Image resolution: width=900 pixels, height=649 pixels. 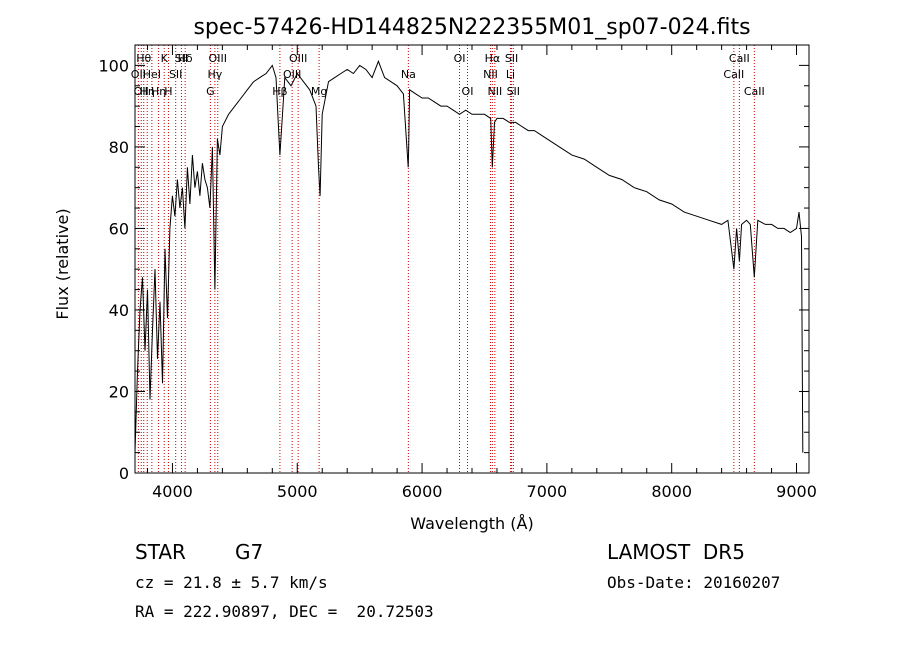 I want to click on x-tick-label: 9000, so click(x=796, y=491).